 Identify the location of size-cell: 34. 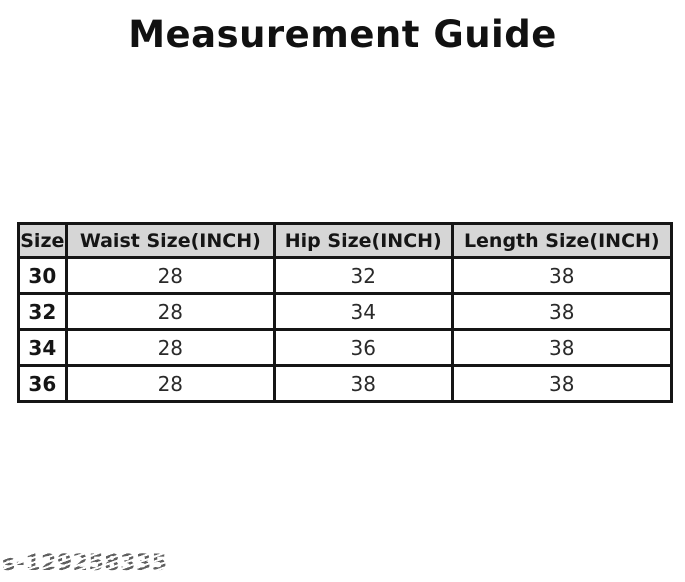
(42, 347).